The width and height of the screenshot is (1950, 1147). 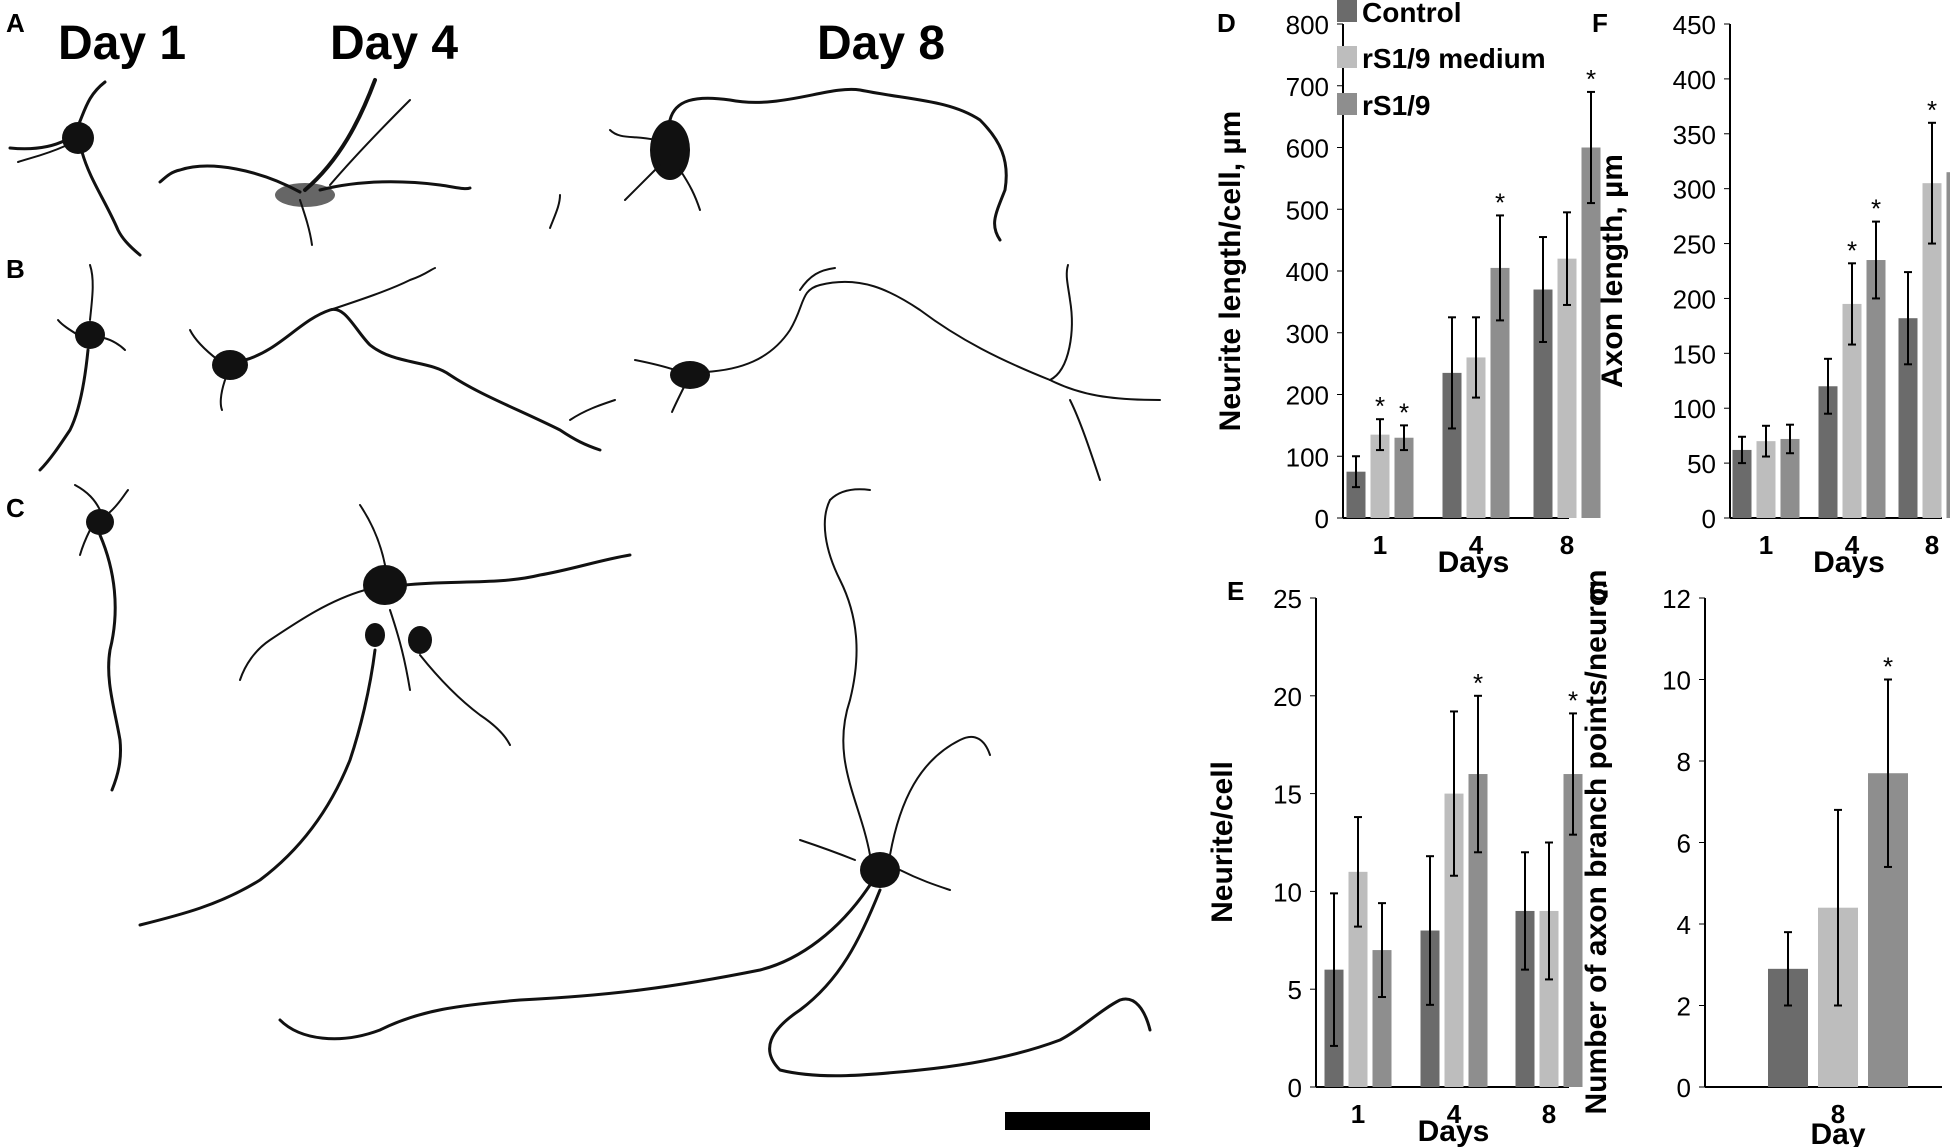 I want to click on panel-label-a: A, so click(x=15, y=23).